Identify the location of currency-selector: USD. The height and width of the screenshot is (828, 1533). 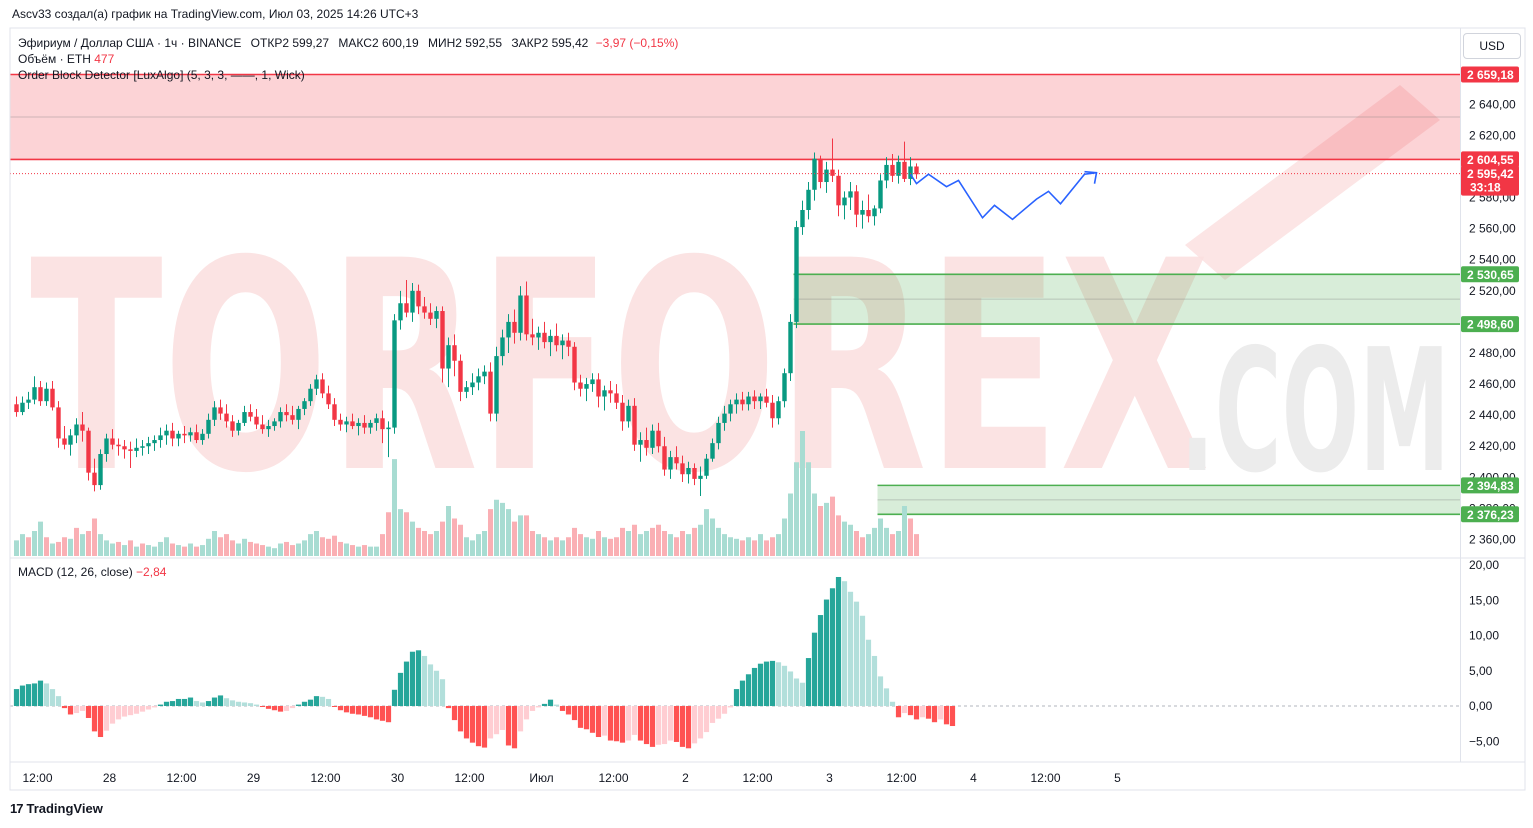
(1492, 46).